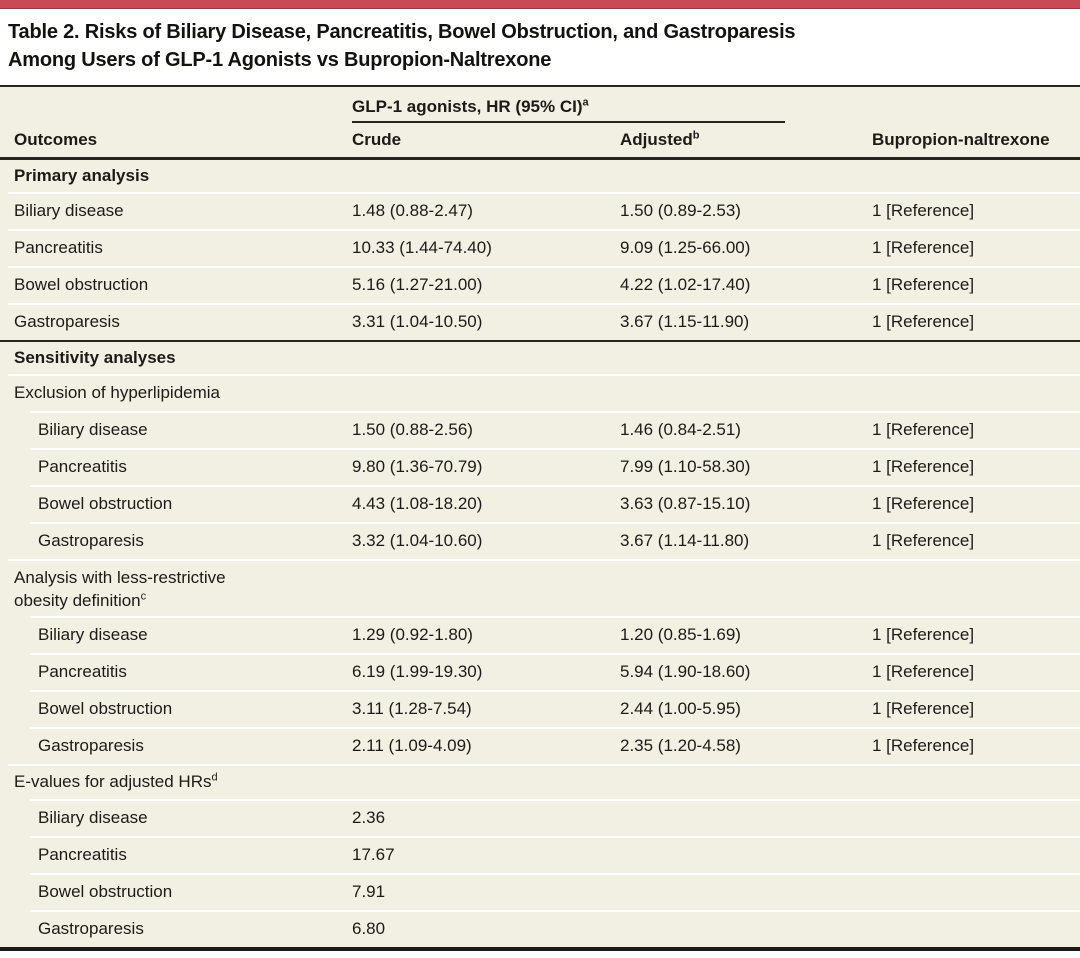 This screenshot has width=1080, height=958. What do you see at coordinates (422, 247) in the screenshot?
I see `crude-cell: 10.33 (1.44-74.40)` at bounding box center [422, 247].